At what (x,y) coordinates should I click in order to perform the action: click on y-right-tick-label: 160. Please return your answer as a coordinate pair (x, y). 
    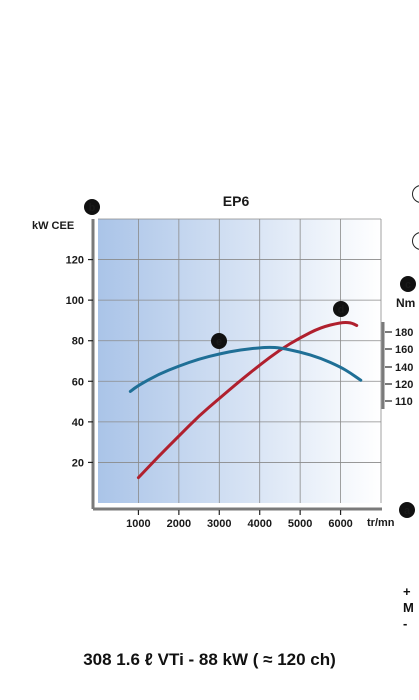
    Looking at the image, I should click on (404, 350).